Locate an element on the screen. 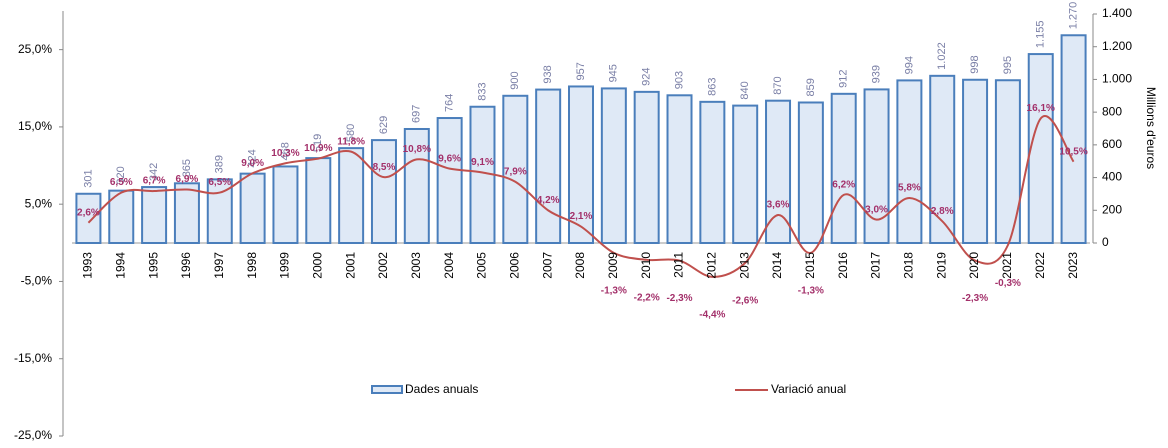 The image size is (1168, 448). x-tick-label: 2001 is located at coordinates (350, 265).